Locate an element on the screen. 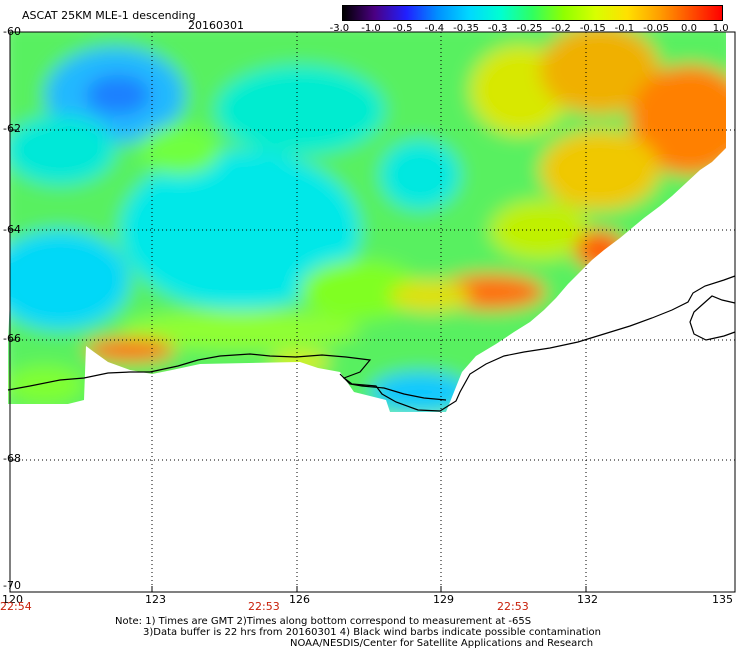  time-label-2: 22:53 is located at coordinates (264, 606).